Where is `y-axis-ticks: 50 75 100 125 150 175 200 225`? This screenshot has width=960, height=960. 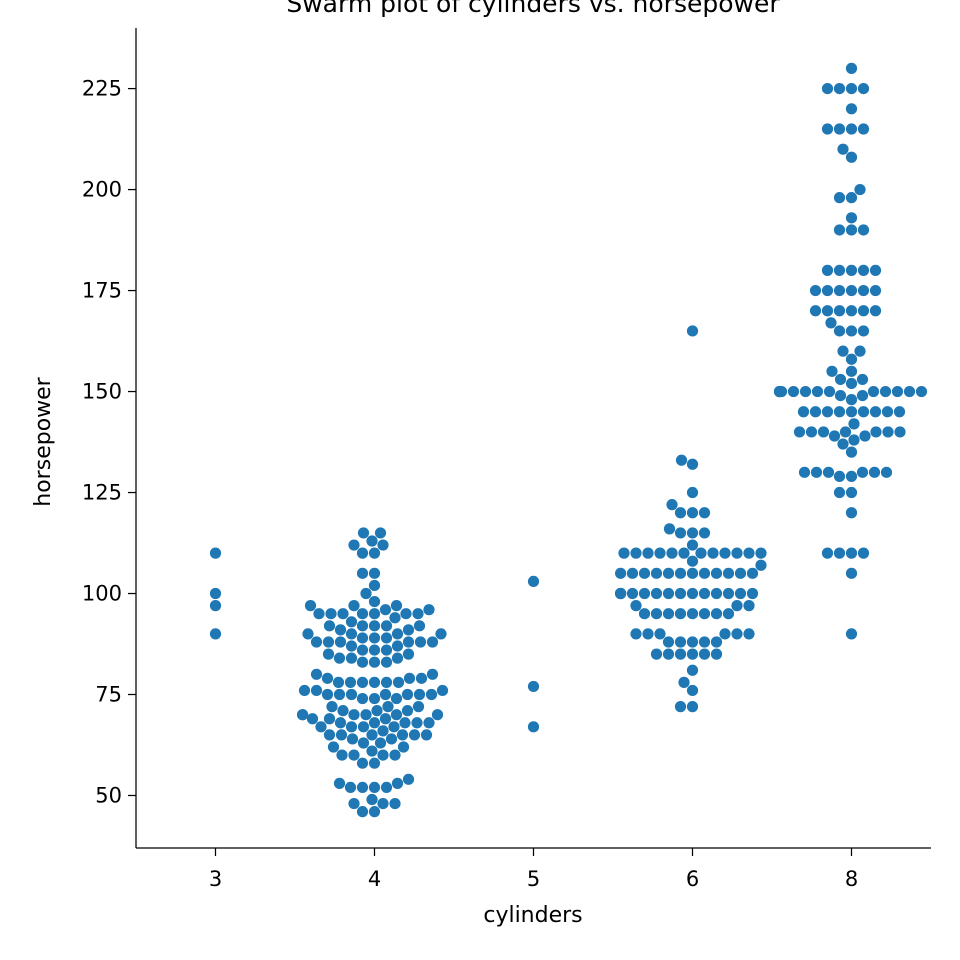 y-axis-ticks: 50 75 100 125 150 175 200 225 is located at coordinates (109, 442).